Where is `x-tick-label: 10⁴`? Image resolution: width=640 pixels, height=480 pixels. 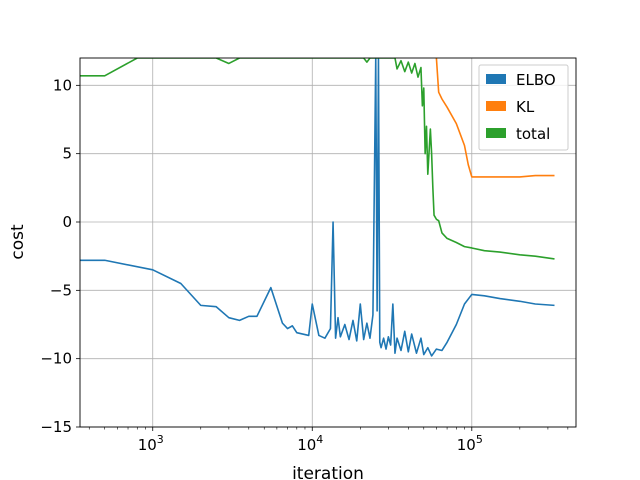 x-tick-label: 10⁴ is located at coordinates (310, 443).